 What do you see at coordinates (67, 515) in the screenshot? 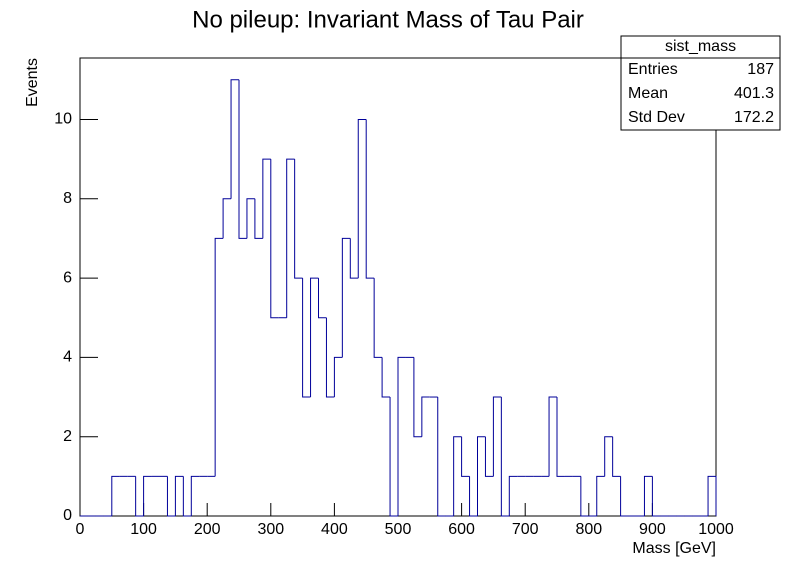
I see `y-tick-label: 0` at bounding box center [67, 515].